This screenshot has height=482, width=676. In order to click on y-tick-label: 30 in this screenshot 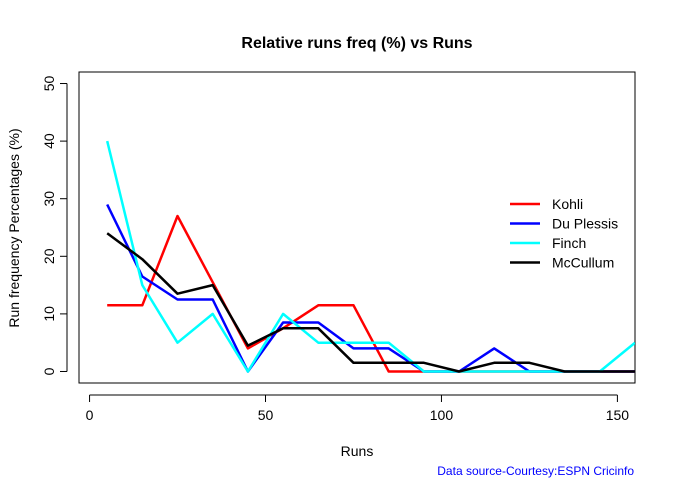, I will do `click(49, 199)`.